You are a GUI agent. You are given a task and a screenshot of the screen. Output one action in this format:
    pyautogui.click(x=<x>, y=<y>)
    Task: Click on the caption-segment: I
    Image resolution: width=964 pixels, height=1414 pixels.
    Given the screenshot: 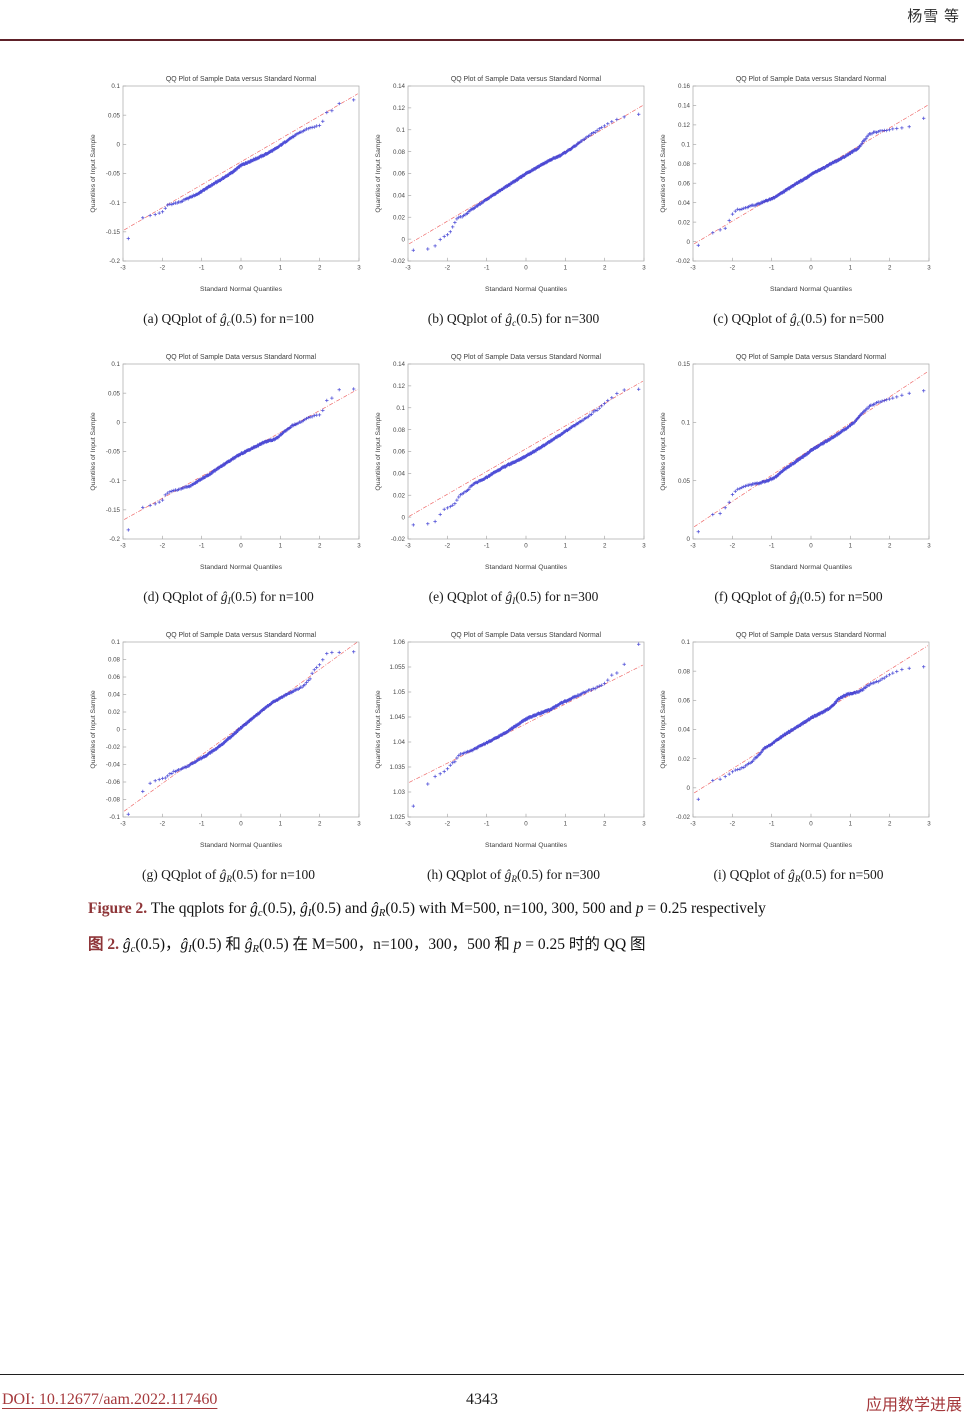 What is the action you would take?
    pyautogui.click(x=514, y=601)
    